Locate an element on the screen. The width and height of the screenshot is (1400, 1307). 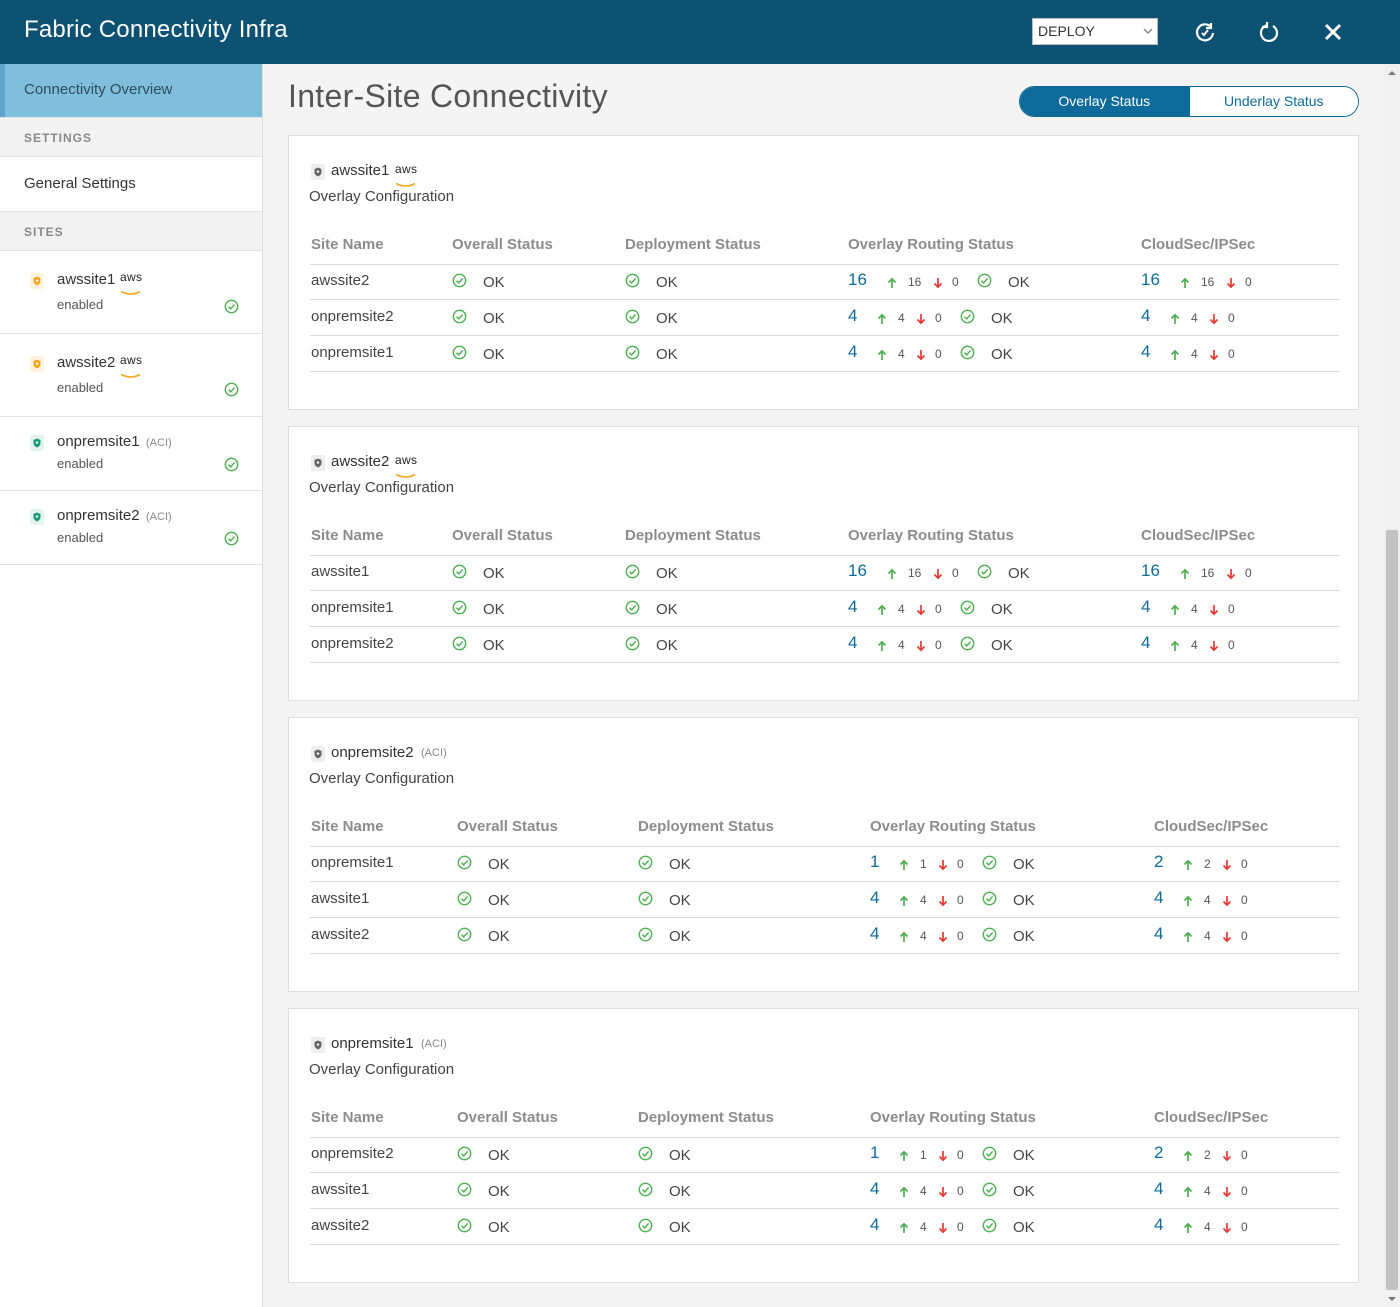
deploy-select: DEPLOY is located at coordinates (1095, 31).